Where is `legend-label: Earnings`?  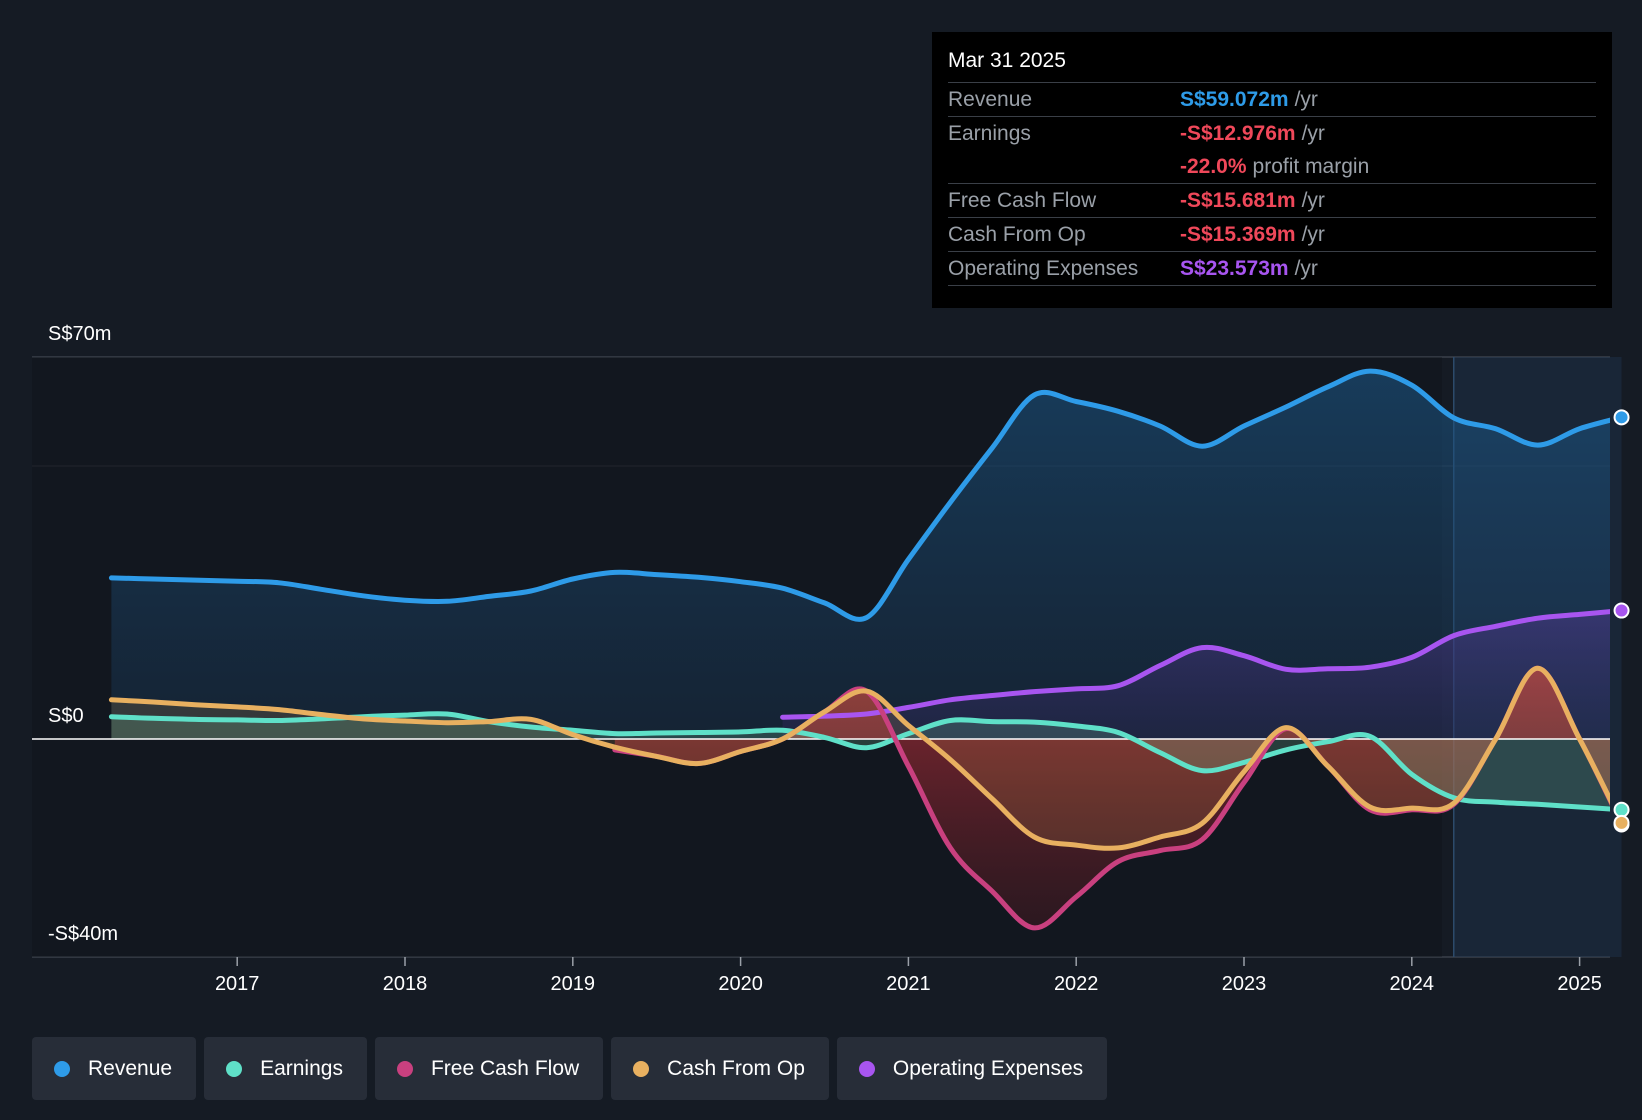 legend-label: Earnings is located at coordinates (301, 1068).